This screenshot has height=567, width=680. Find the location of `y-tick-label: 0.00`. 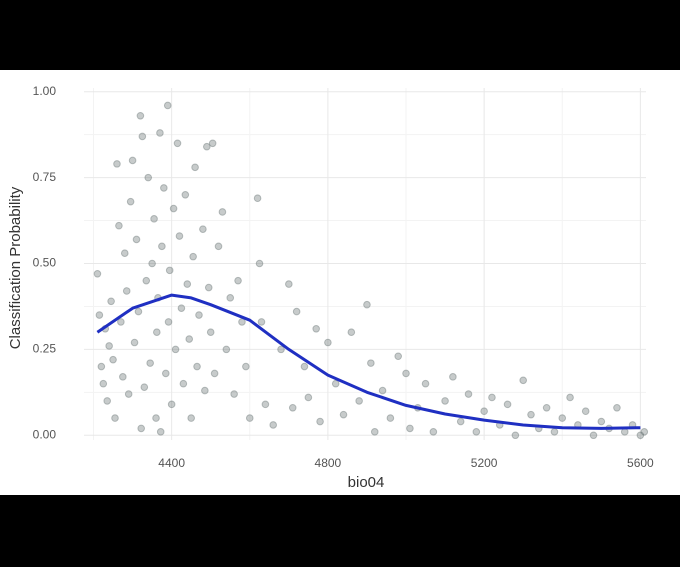

y-tick-label: 0.00 is located at coordinates (45, 434).